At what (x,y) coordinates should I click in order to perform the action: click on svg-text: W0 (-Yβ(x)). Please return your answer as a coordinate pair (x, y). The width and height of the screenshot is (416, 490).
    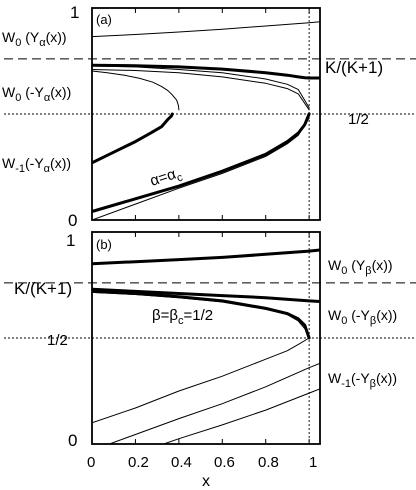
    Looking at the image, I should click on (362, 317).